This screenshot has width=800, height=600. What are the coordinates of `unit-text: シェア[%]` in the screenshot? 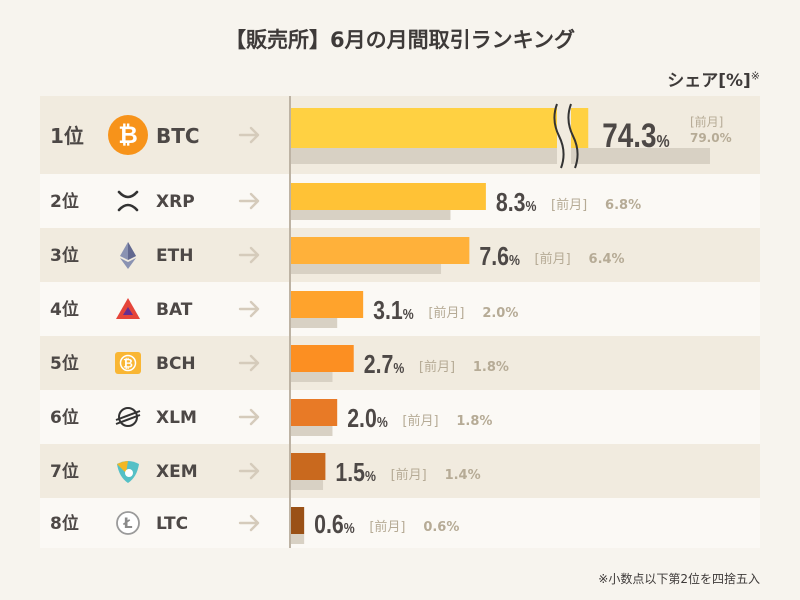 It's located at (709, 81).